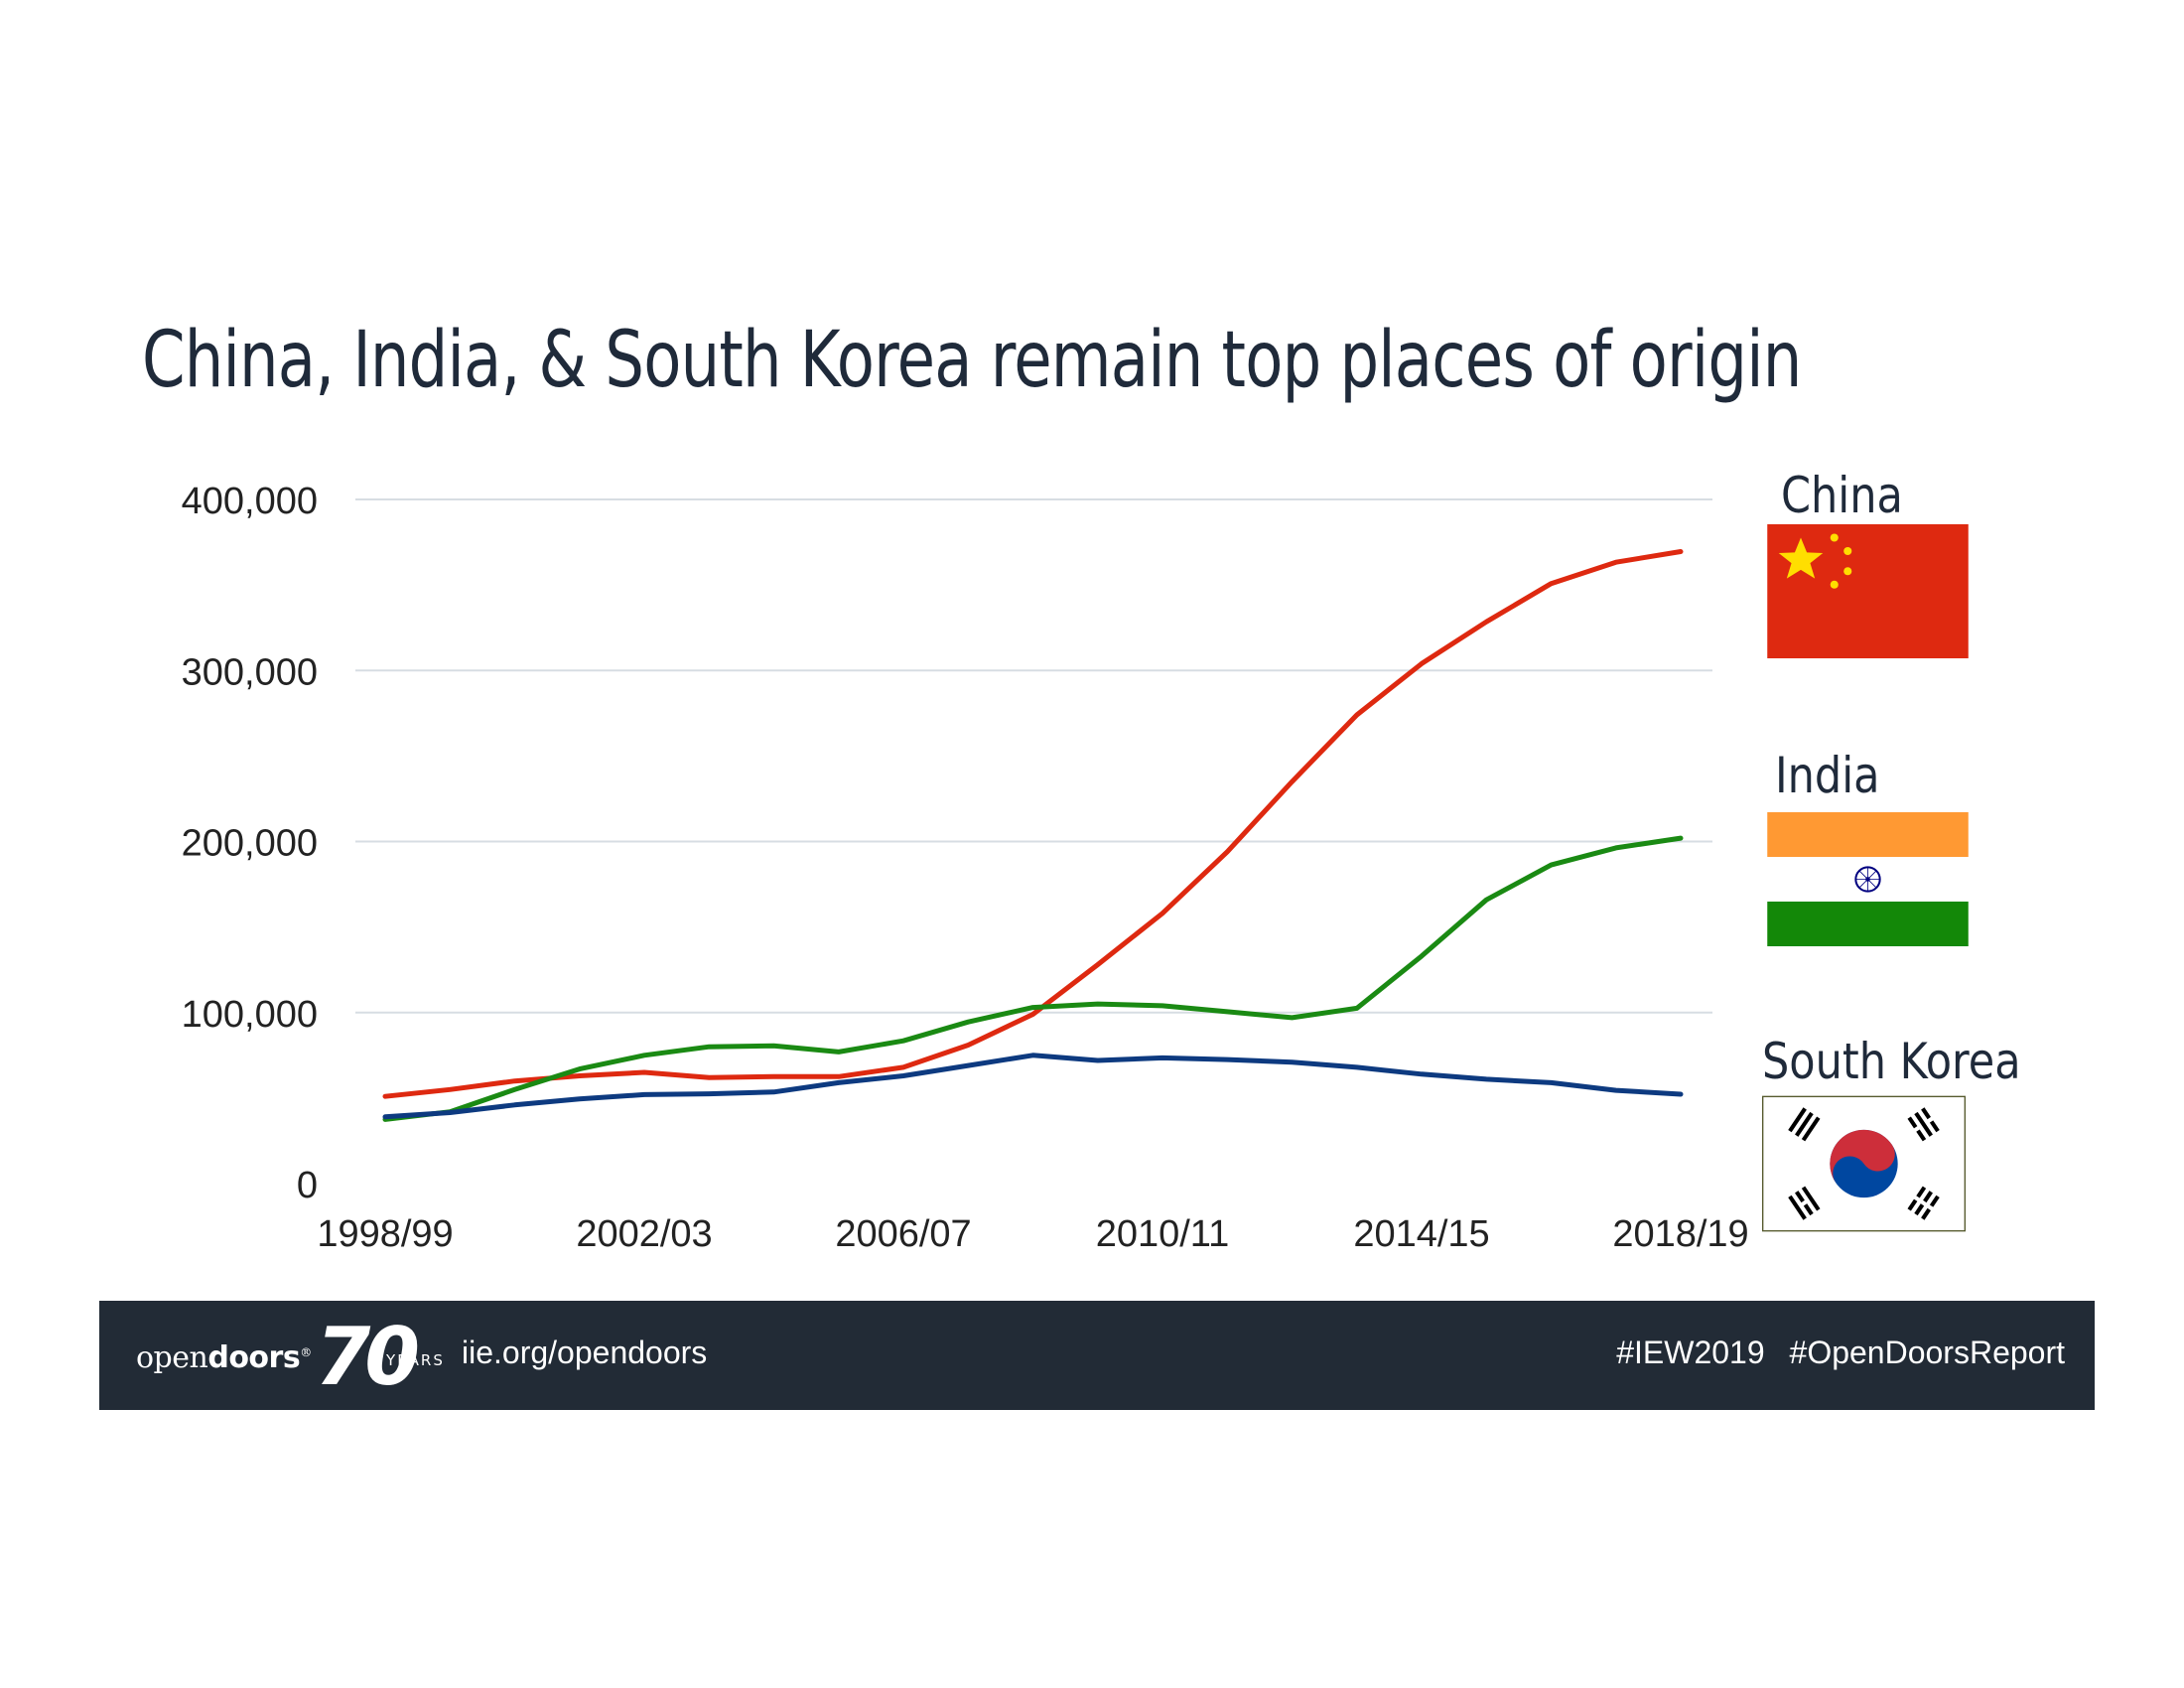 This screenshot has height=1688, width=2184. I want to click on south-korea-flag-icon, so click(1864, 1163).